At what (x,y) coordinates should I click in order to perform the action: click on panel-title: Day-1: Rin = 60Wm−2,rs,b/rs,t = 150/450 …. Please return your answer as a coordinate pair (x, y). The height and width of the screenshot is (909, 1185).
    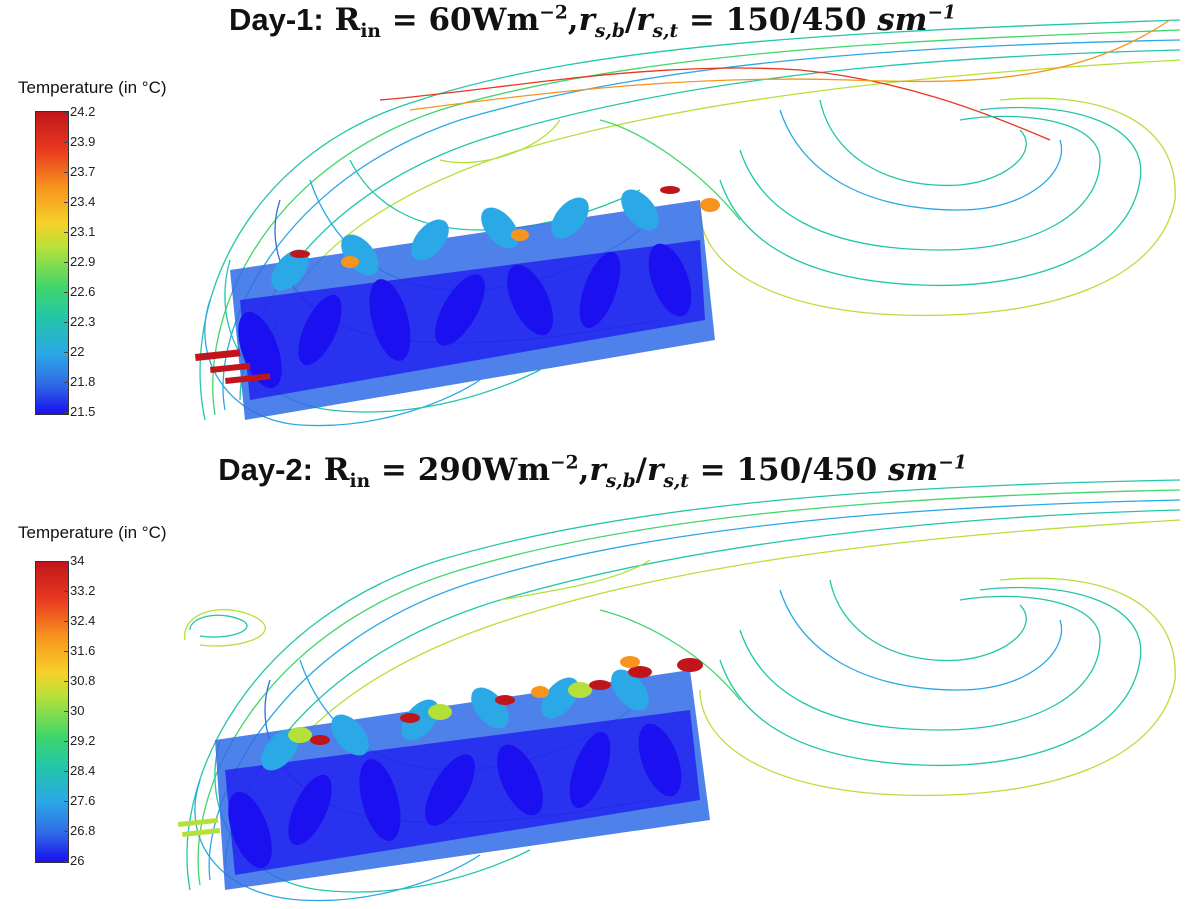
    Looking at the image, I should click on (592, 22).